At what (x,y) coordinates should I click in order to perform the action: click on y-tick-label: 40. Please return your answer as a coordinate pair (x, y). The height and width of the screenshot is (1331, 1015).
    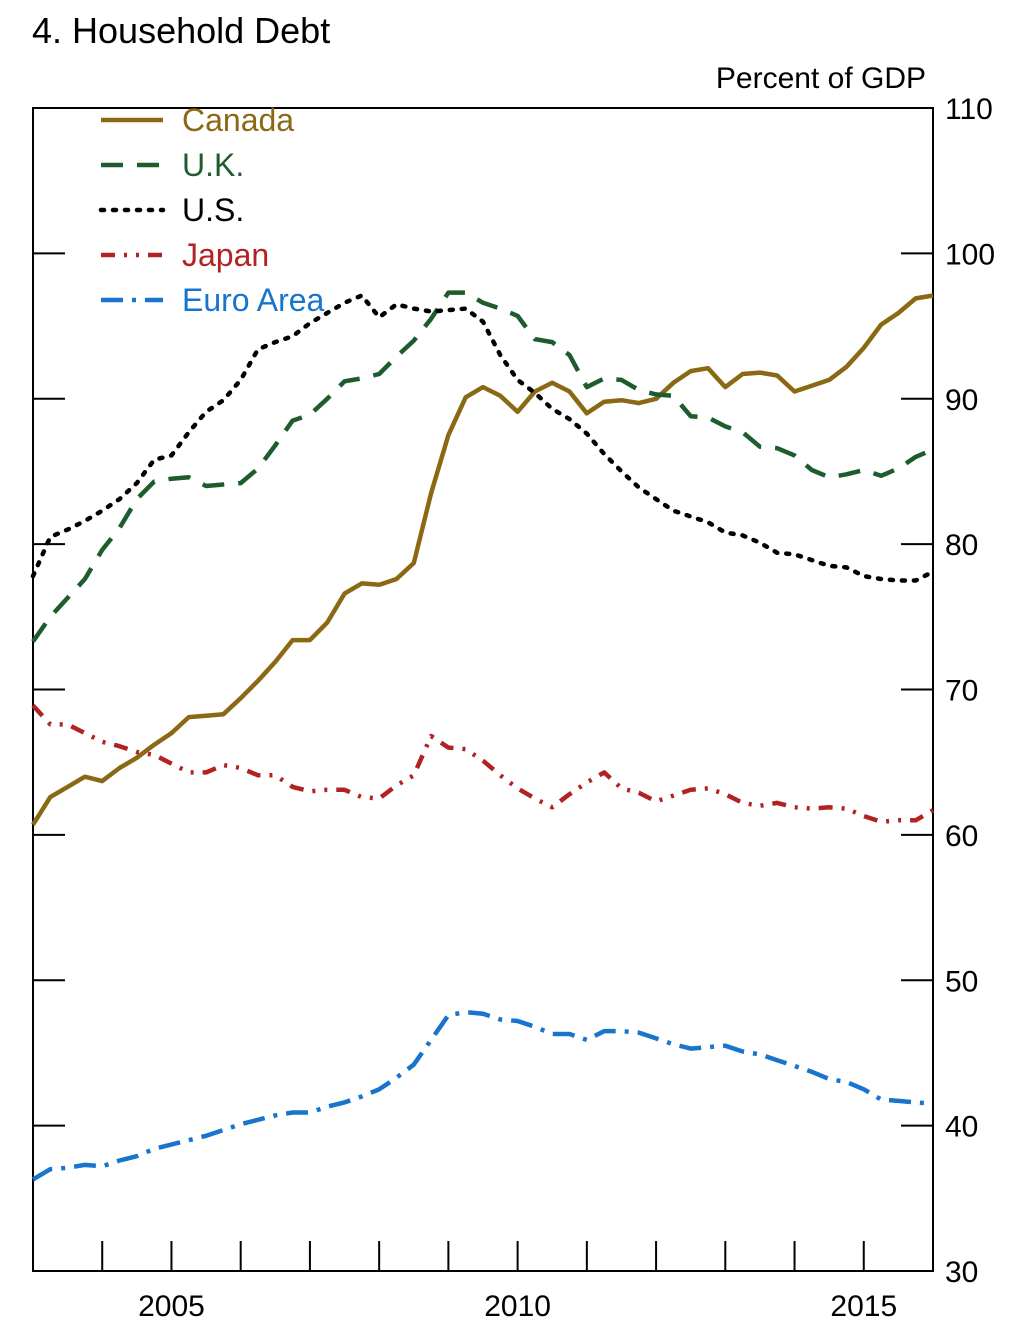
    Looking at the image, I should click on (961, 1127).